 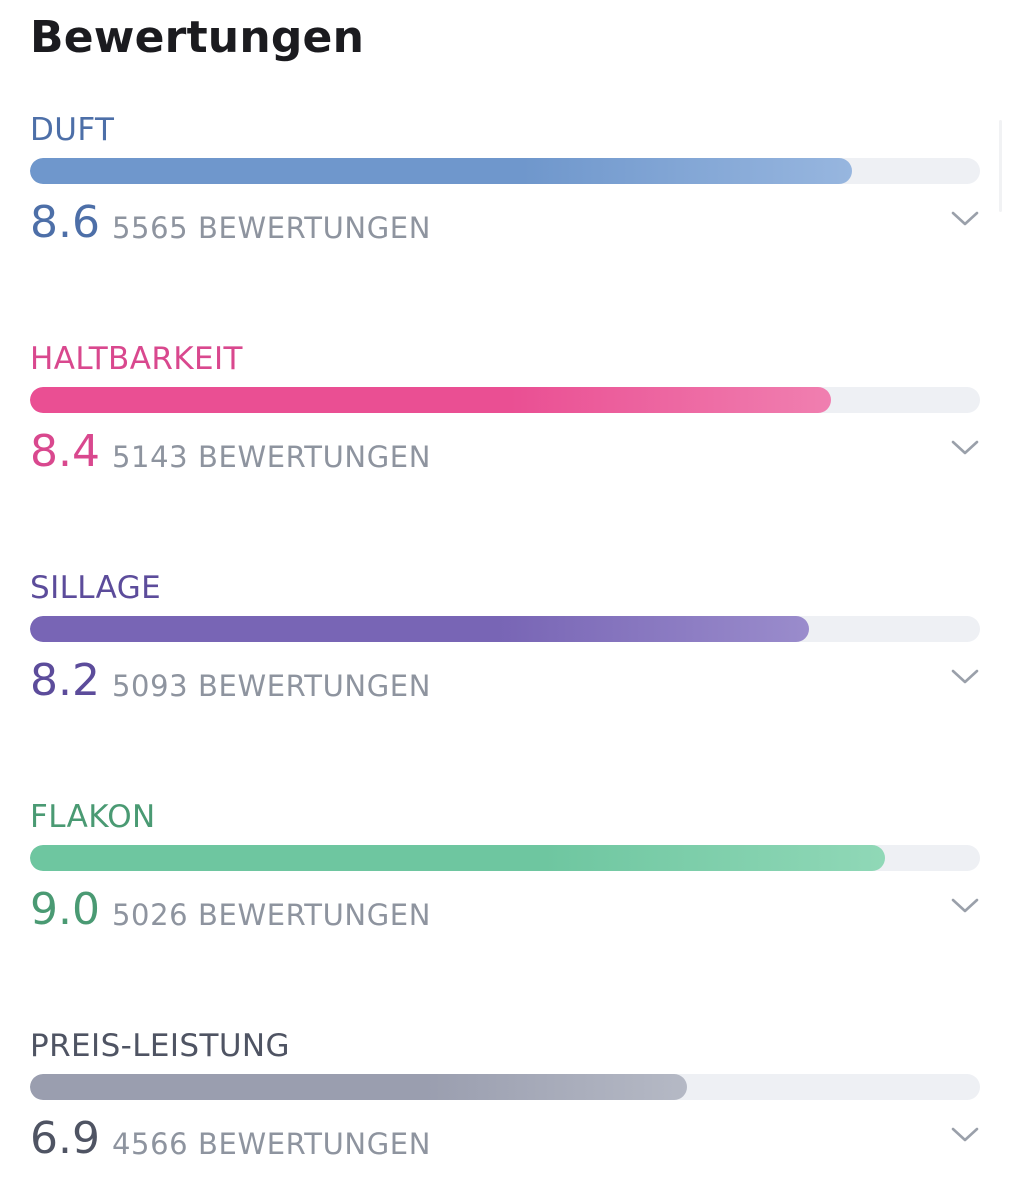 I want to click on rating-score: 6.9, so click(x=65, y=1138).